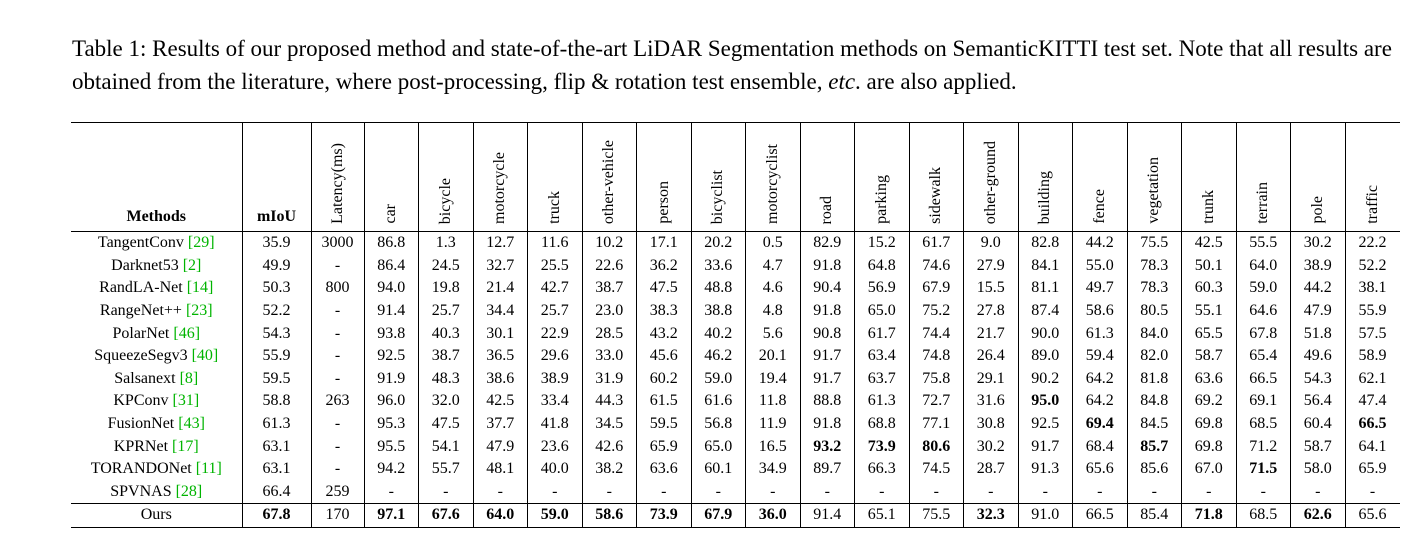 The image size is (1422, 553). I want to click on header-class-fence: fence, so click(1099, 177).